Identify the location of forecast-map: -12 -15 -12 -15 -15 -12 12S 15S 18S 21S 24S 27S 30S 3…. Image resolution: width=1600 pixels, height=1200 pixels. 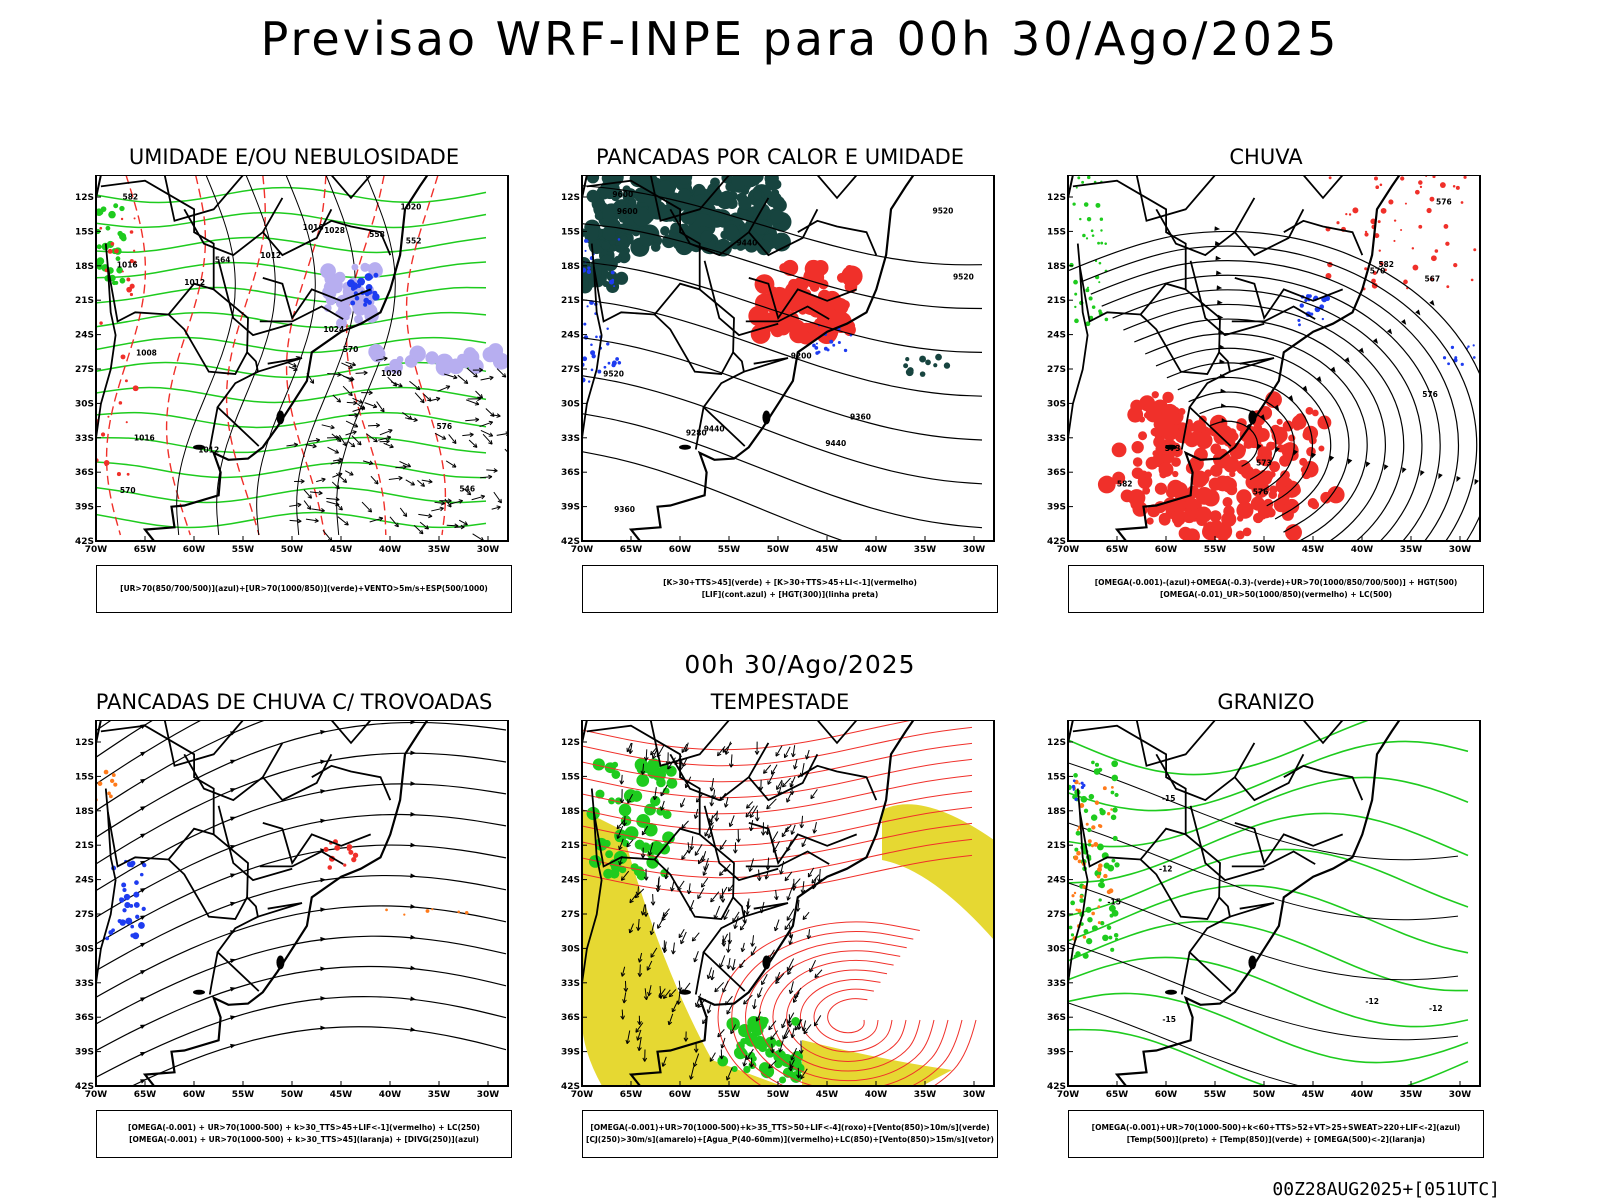
(1264, 910).